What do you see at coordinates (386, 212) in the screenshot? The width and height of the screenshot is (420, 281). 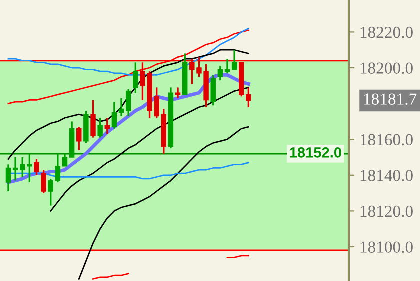 I see `y-tick-label: 18120.0` at bounding box center [386, 212].